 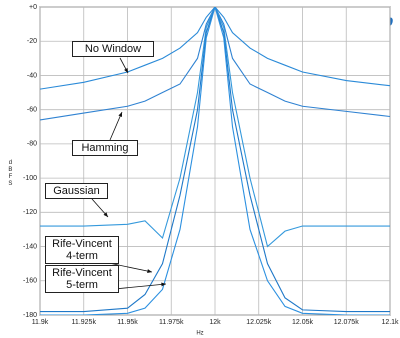 What do you see at coordinates (199, 334) in the screenshot?
I see `x-axis-label: Hz` at bounding box center [199, 334].